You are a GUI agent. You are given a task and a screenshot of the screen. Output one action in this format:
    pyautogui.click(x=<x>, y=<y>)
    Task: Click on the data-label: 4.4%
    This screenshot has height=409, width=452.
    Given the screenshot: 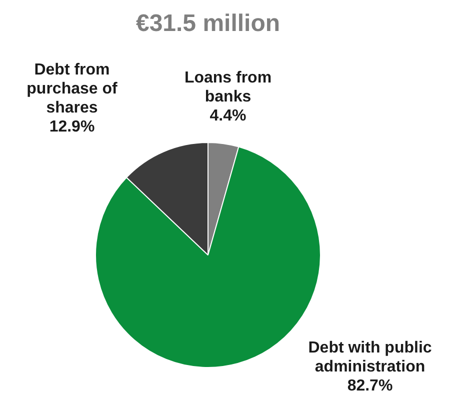 What is the action you would take?
    pyautogui.click(x=228, y=115)
    